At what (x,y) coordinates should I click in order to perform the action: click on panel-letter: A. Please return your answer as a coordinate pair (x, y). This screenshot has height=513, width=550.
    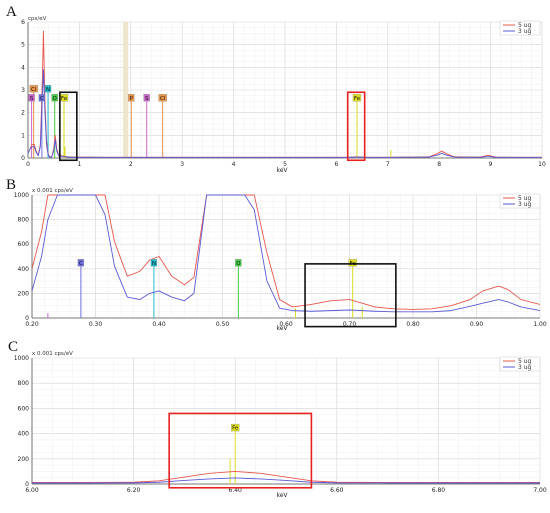
    Looking at the image, I should click on (11, 12).